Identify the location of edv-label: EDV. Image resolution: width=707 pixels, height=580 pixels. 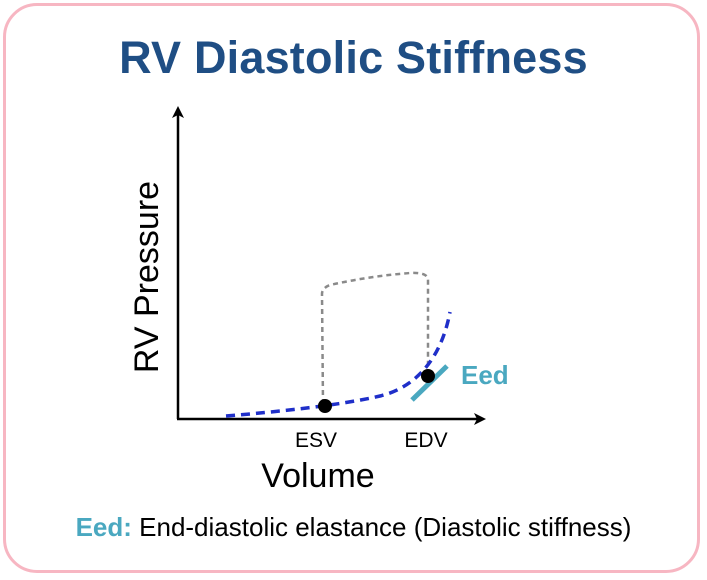
(425, 440).